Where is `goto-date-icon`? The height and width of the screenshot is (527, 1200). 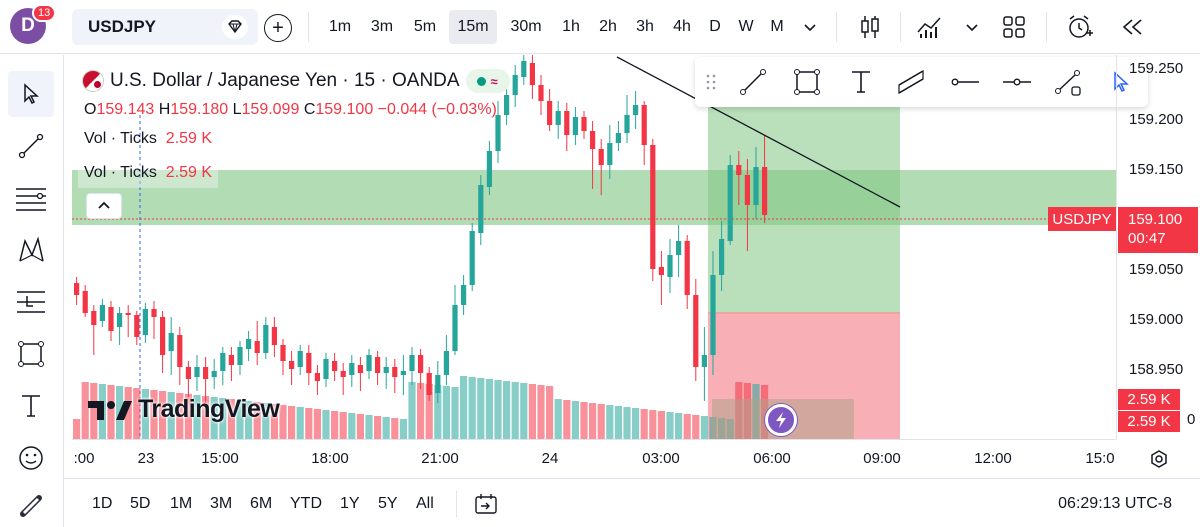 goto-date-icon is located at coordinates (486, 504).